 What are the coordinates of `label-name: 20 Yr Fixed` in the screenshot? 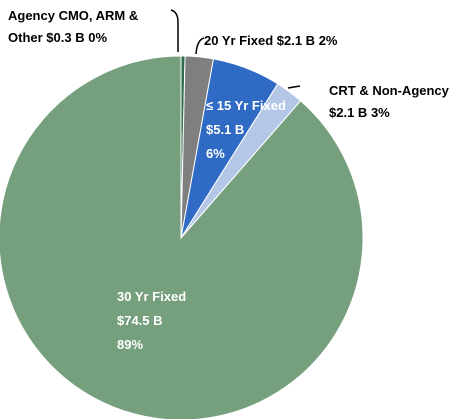 It's located at (239, 40).